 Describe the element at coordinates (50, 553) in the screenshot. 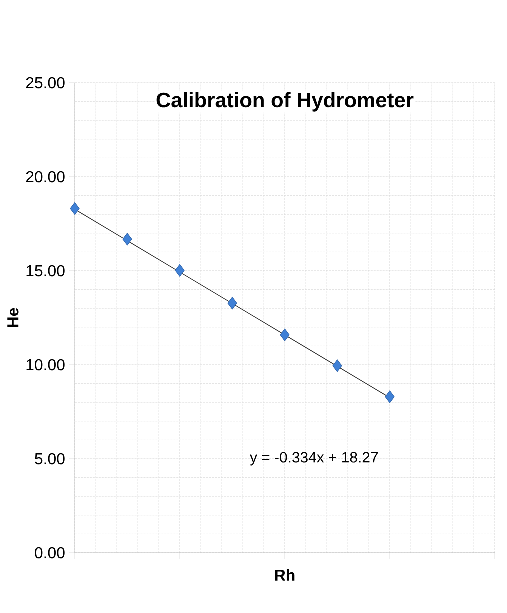

I see `y-tick-label: 0.00` at that location.